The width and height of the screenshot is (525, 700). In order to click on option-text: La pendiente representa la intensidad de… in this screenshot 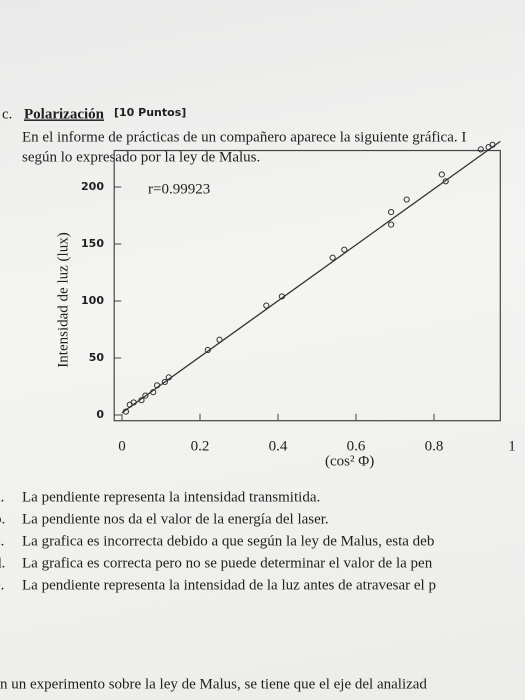, I will do `click(229, 585)`.